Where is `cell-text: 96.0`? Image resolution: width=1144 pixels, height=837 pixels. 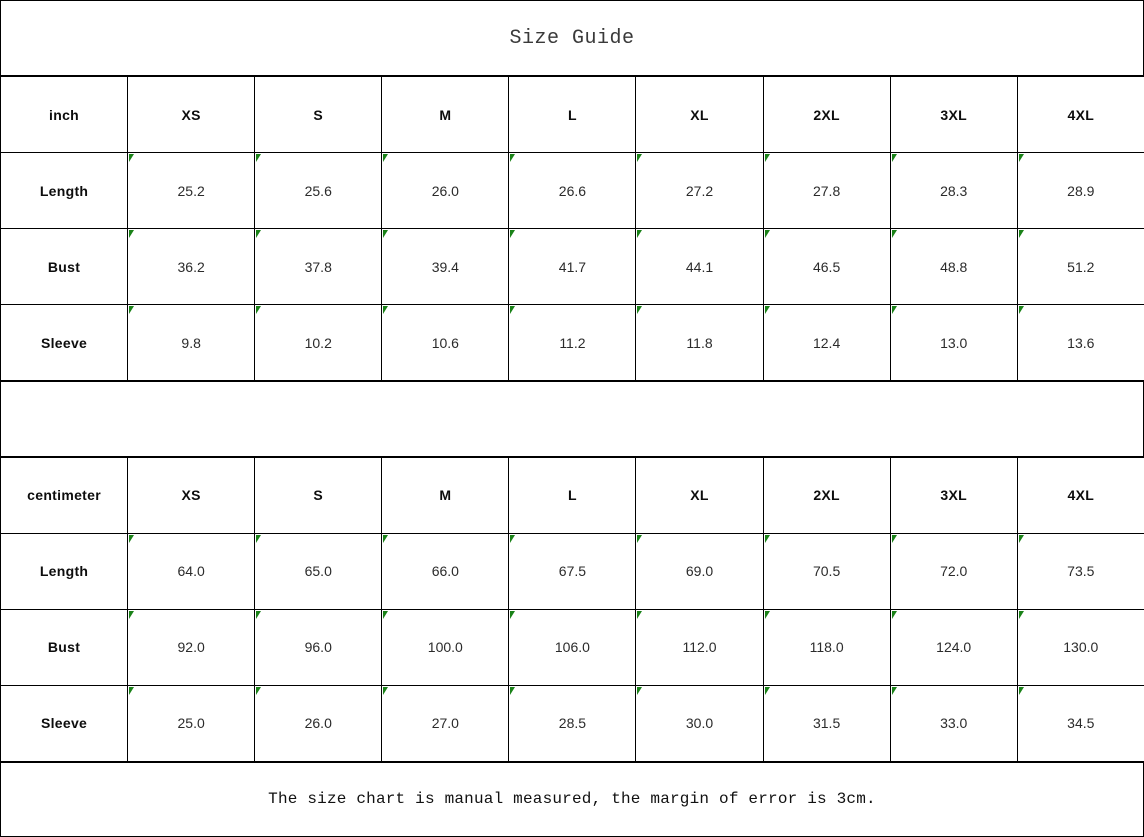
cell-text: 96.0 is located at coordinates (318, 647).